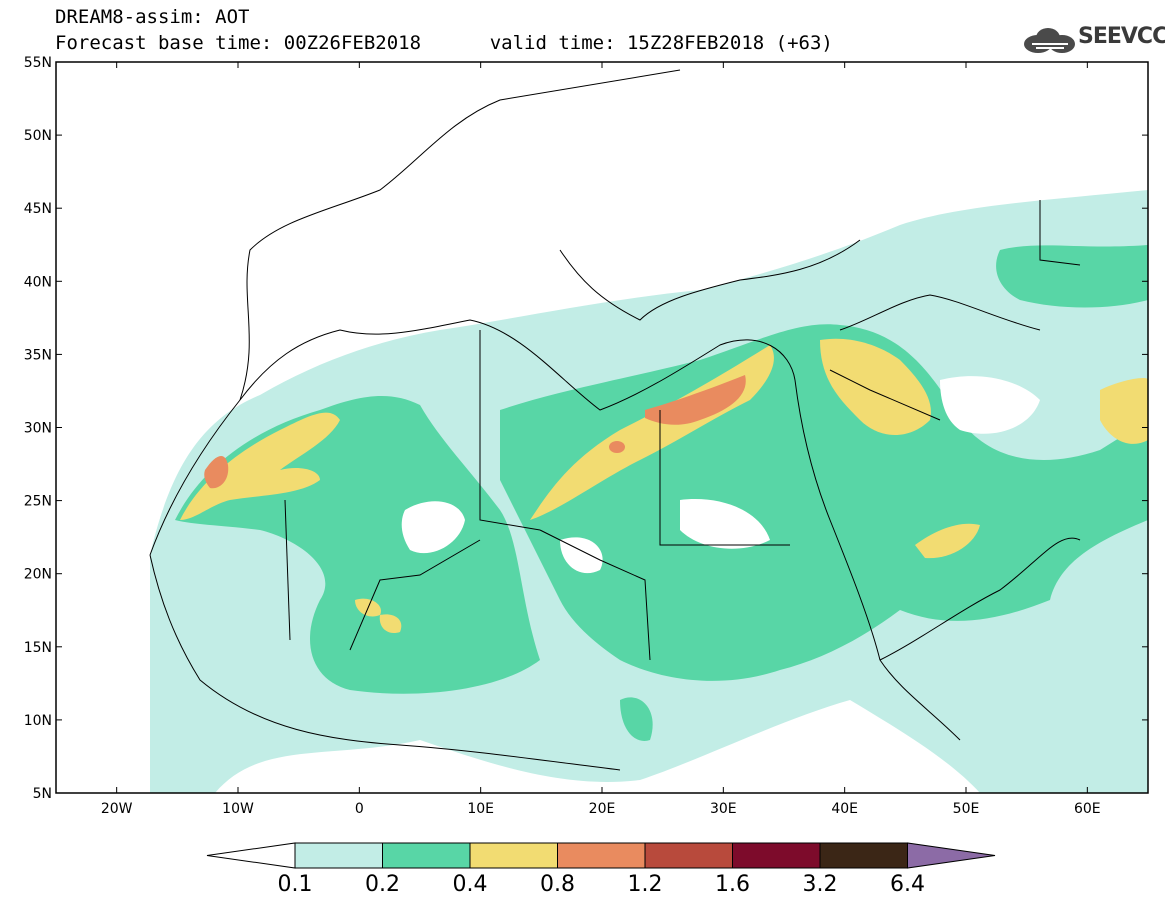 The height and width of the screenshot is (905, 1165). Describe the element at coordinates (820, 884) in the screenshot. I see `colorbar-label: 3.2` at that location.